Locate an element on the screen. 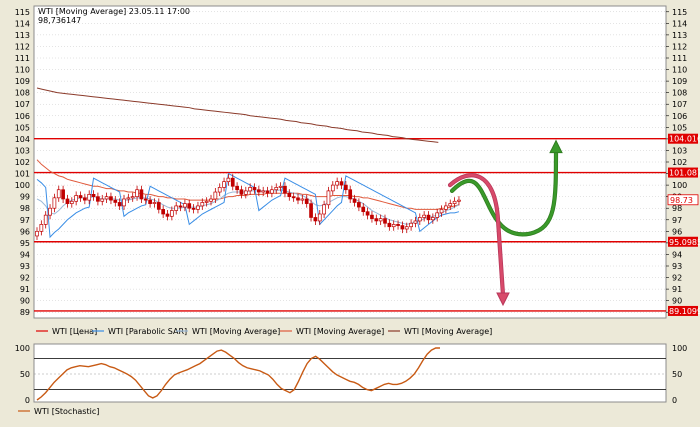 This screenshot has width=700, height=427. down-arrow is located at coordinates (476, 235).